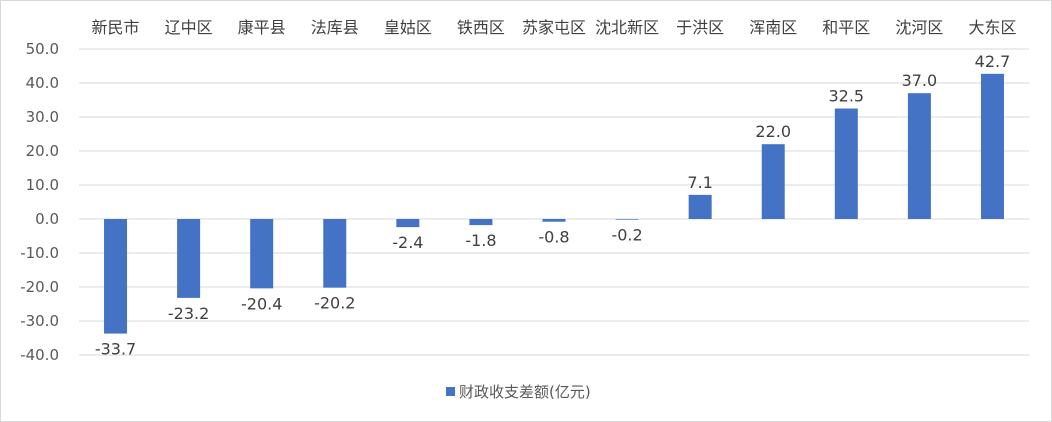  What do you see at coordinates (39, 253) in the screenshot?
I see `y-tick-label: -10.0` at bounding box center [39, 253].